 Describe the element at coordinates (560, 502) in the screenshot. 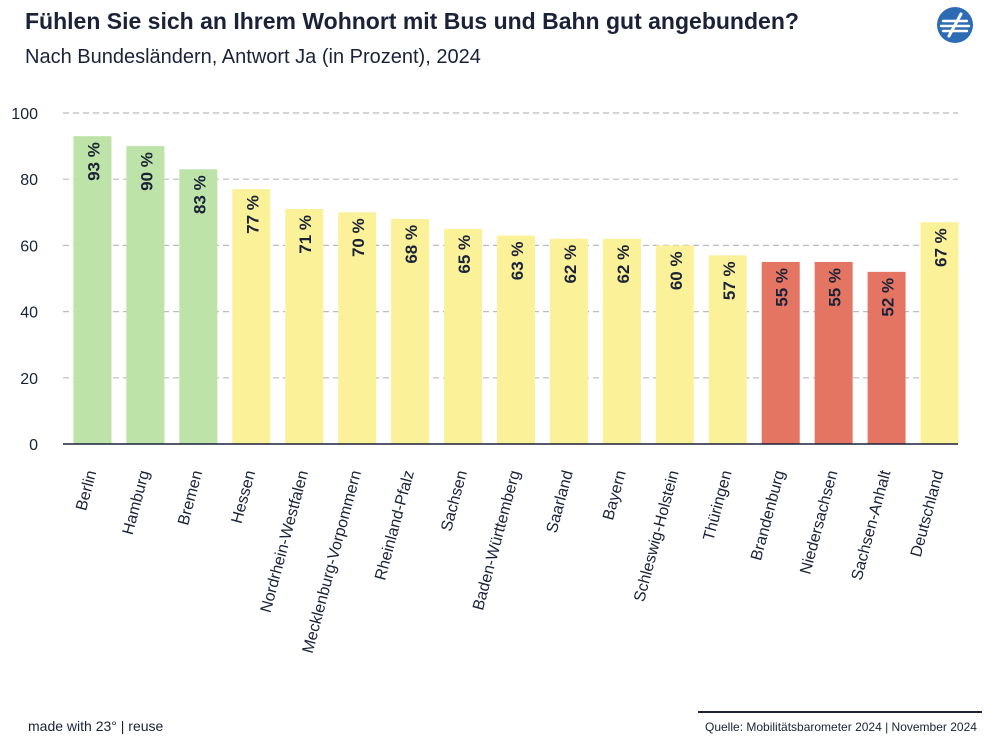

I see `x-tick-label: Saarland` at that location.